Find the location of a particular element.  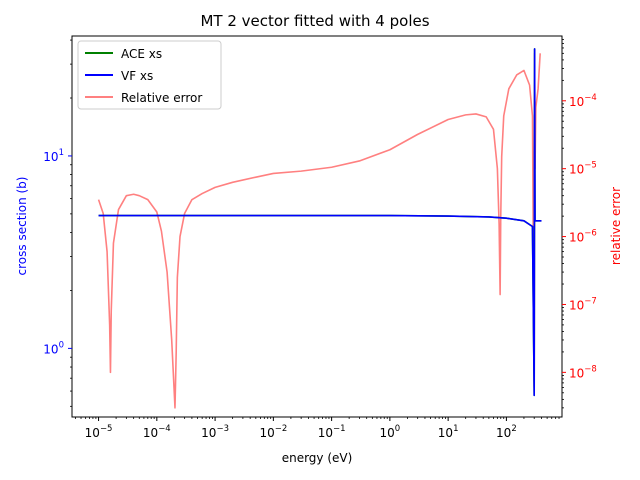

y-axis-right: 10⁻⁸ 10⁻⁷ 10⁻⁶ 10⁻⁵ 10⁻⁴ is located at coordinates (579, 224).